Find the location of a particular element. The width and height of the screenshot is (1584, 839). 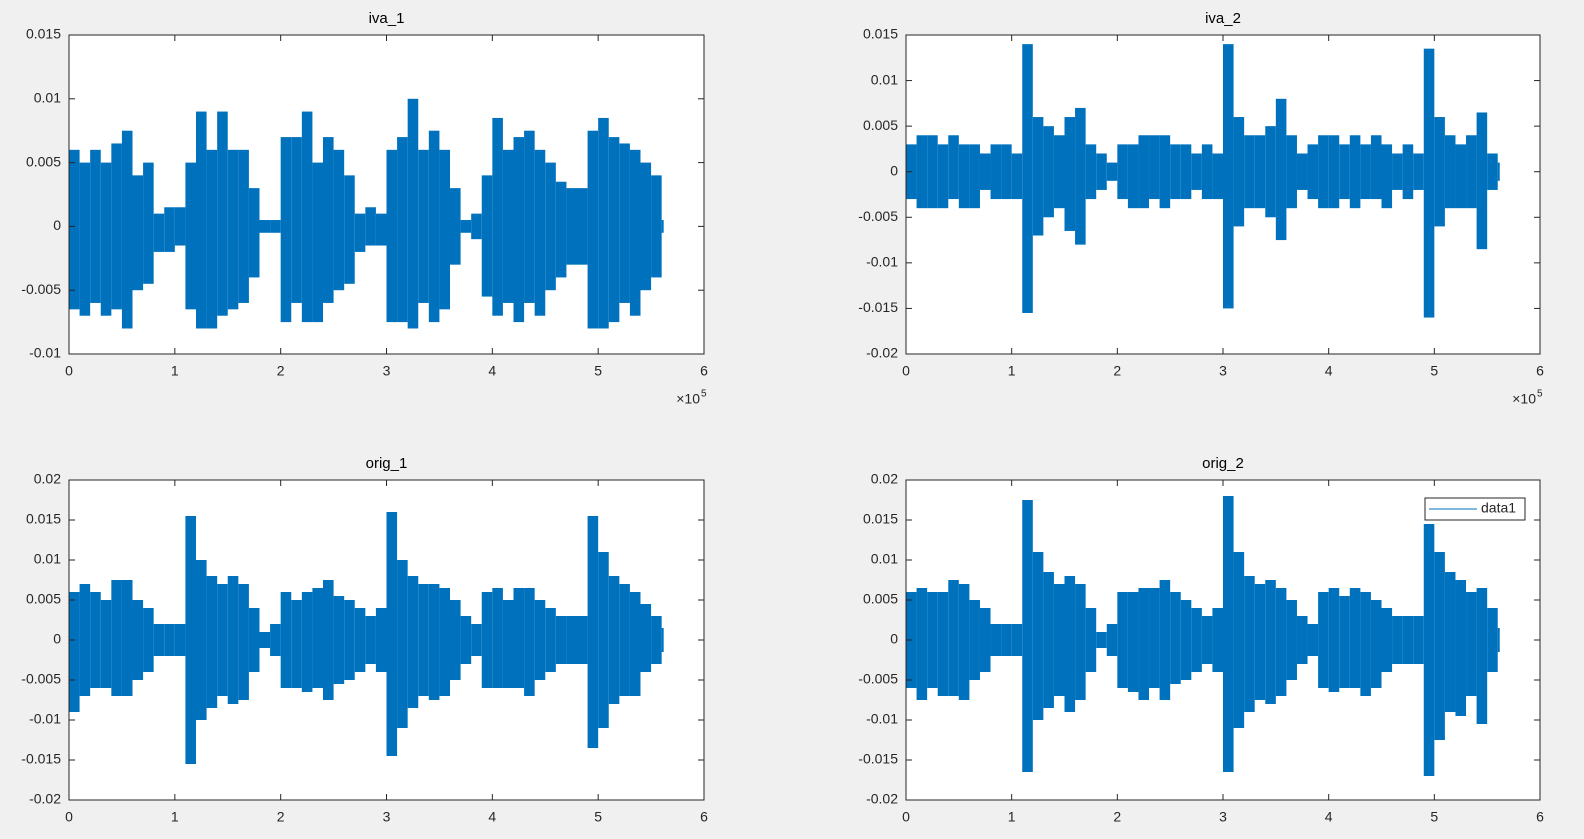

legend: data1 is located at coordinates (1475, 509).